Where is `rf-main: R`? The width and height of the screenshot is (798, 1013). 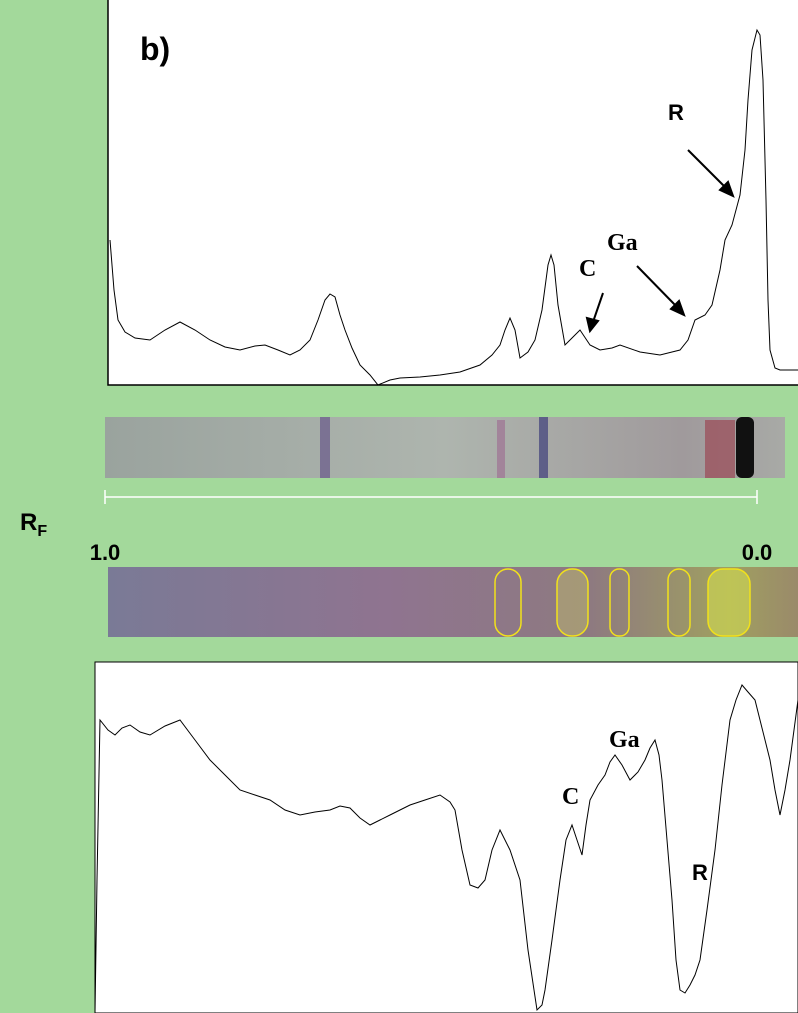
rf-main: R is located at coordinates (28, 522).